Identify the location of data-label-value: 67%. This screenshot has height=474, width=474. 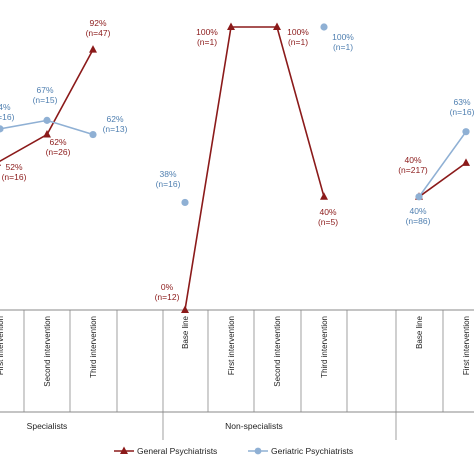
(44, 90).